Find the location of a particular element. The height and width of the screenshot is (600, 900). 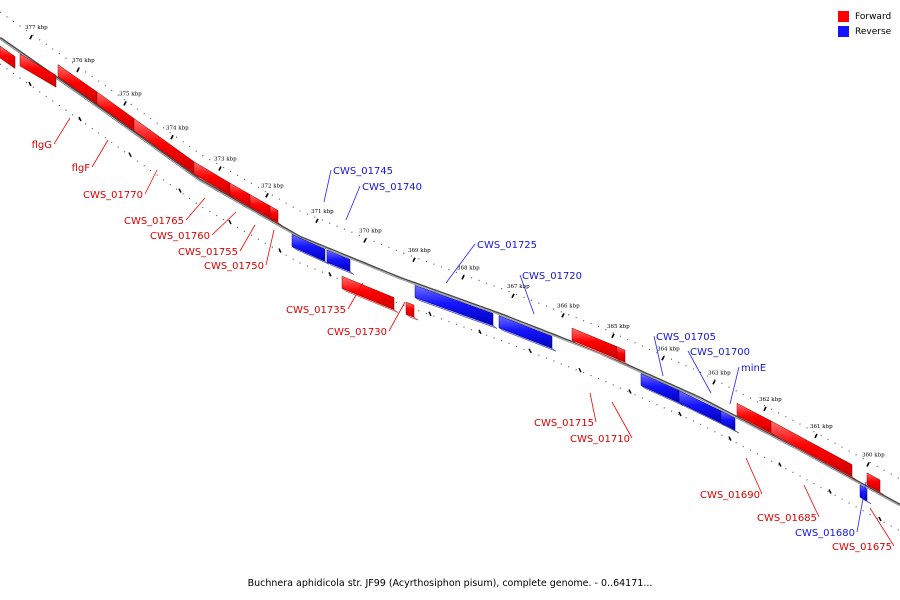

kbp-tick-label: 374 kbp is located at coordinates (177, 128).